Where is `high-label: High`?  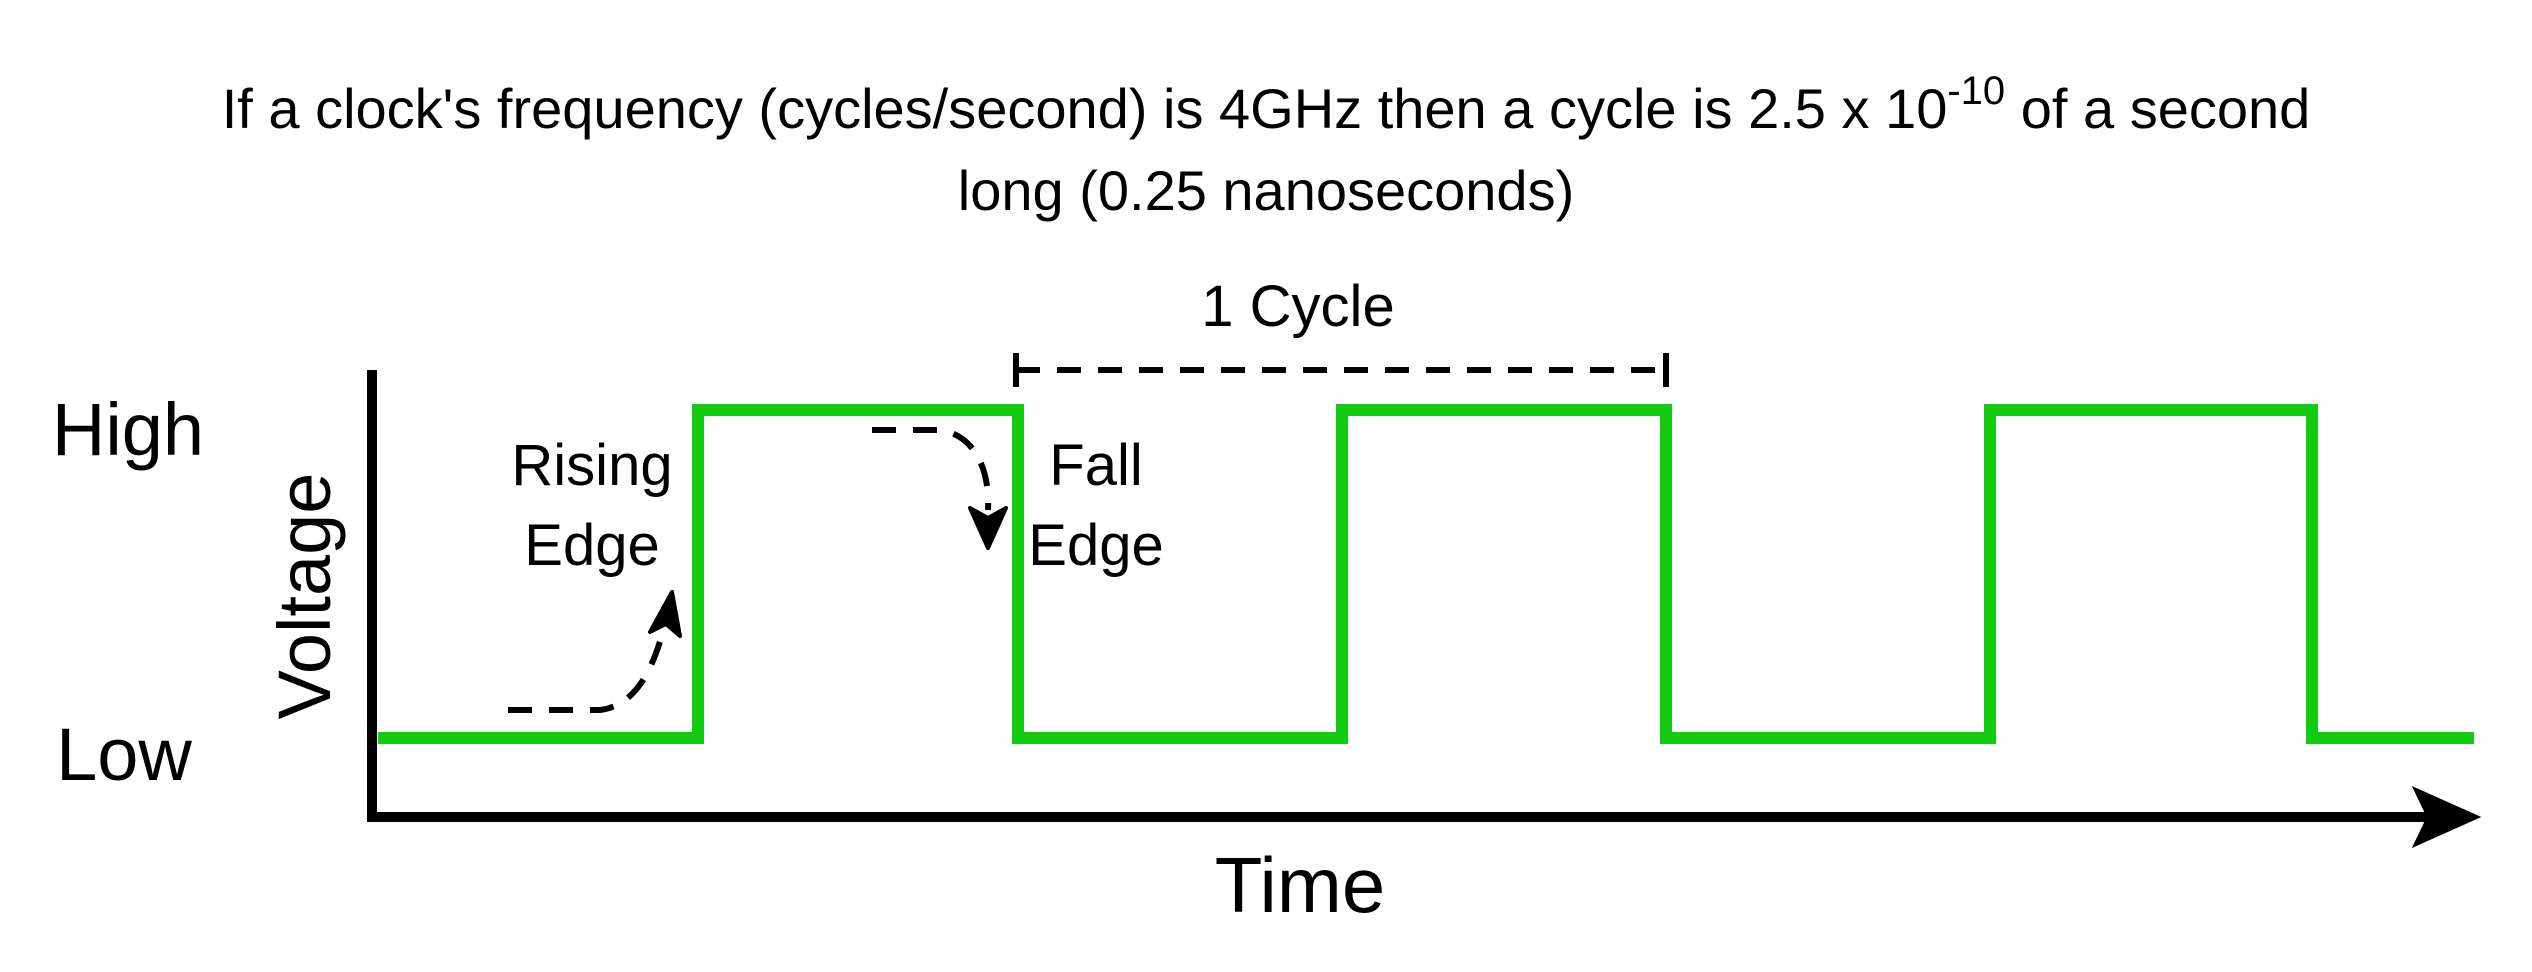
high-label: High is located at coordinates (128, 429).